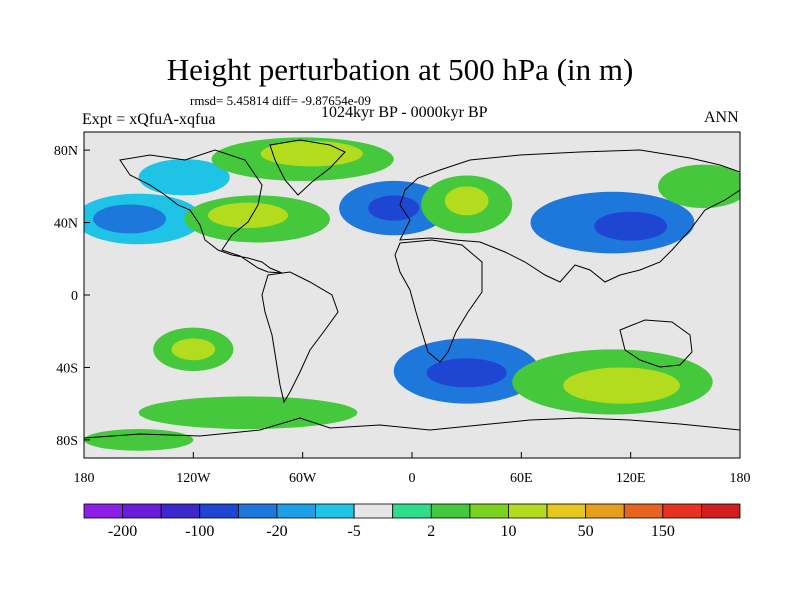  I want to click on colorbar-label: -100, so click(199, 531).